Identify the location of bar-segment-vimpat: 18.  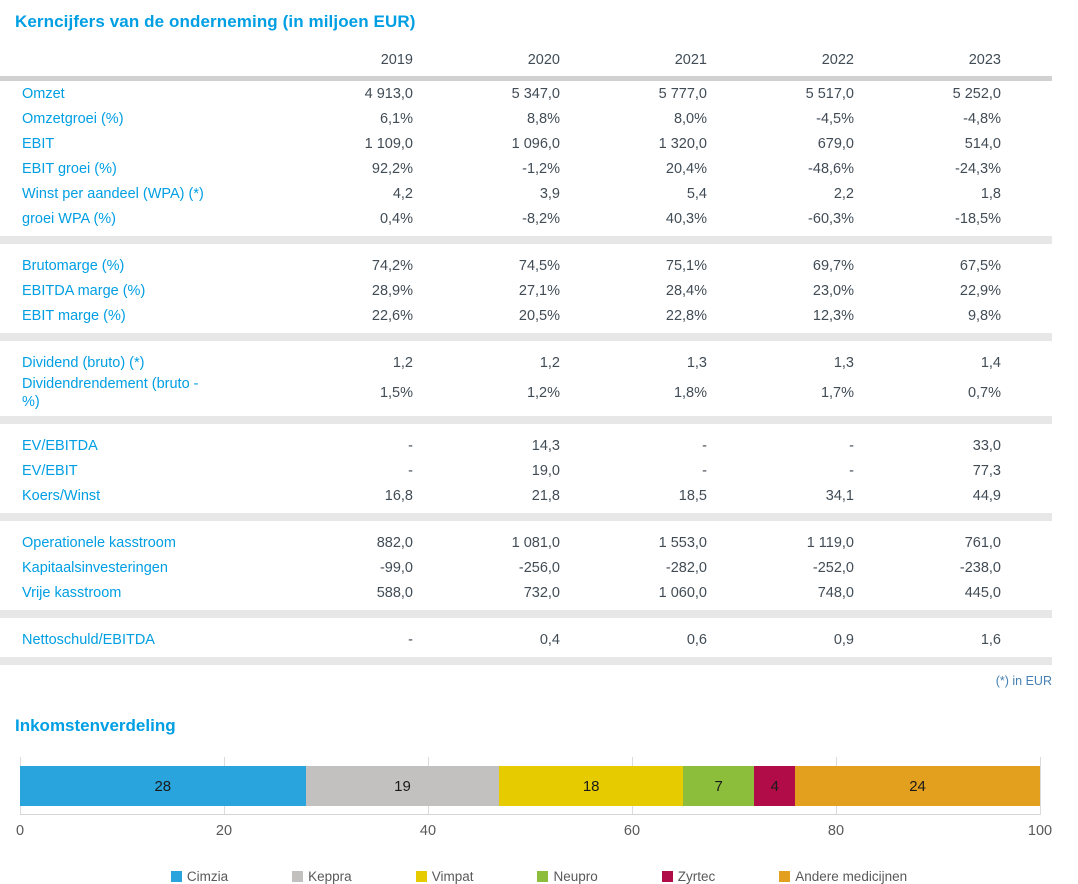
(591, 786).